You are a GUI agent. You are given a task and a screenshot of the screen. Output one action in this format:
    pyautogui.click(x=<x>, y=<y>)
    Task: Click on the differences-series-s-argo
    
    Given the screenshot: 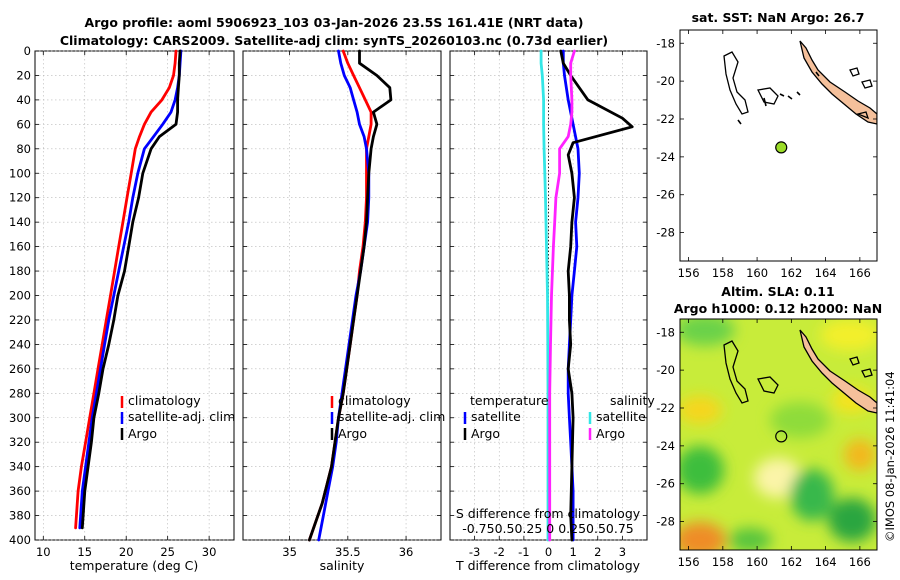 What is the action you would take?
    pyautogui.click(x=562, y=295)
    